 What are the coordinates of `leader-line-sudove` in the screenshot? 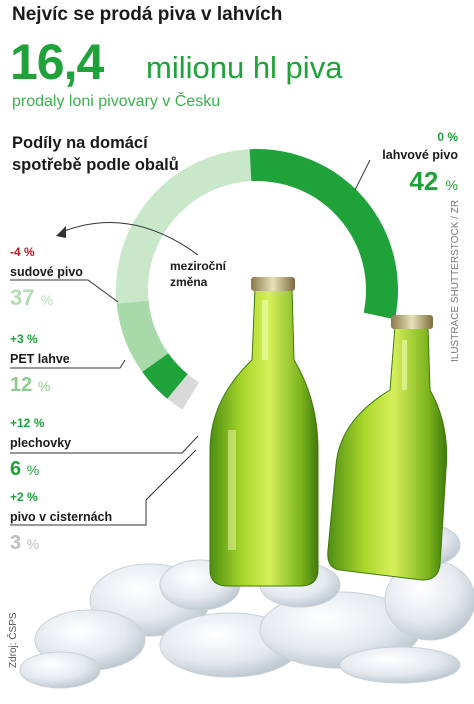 It's located at (64, 291).